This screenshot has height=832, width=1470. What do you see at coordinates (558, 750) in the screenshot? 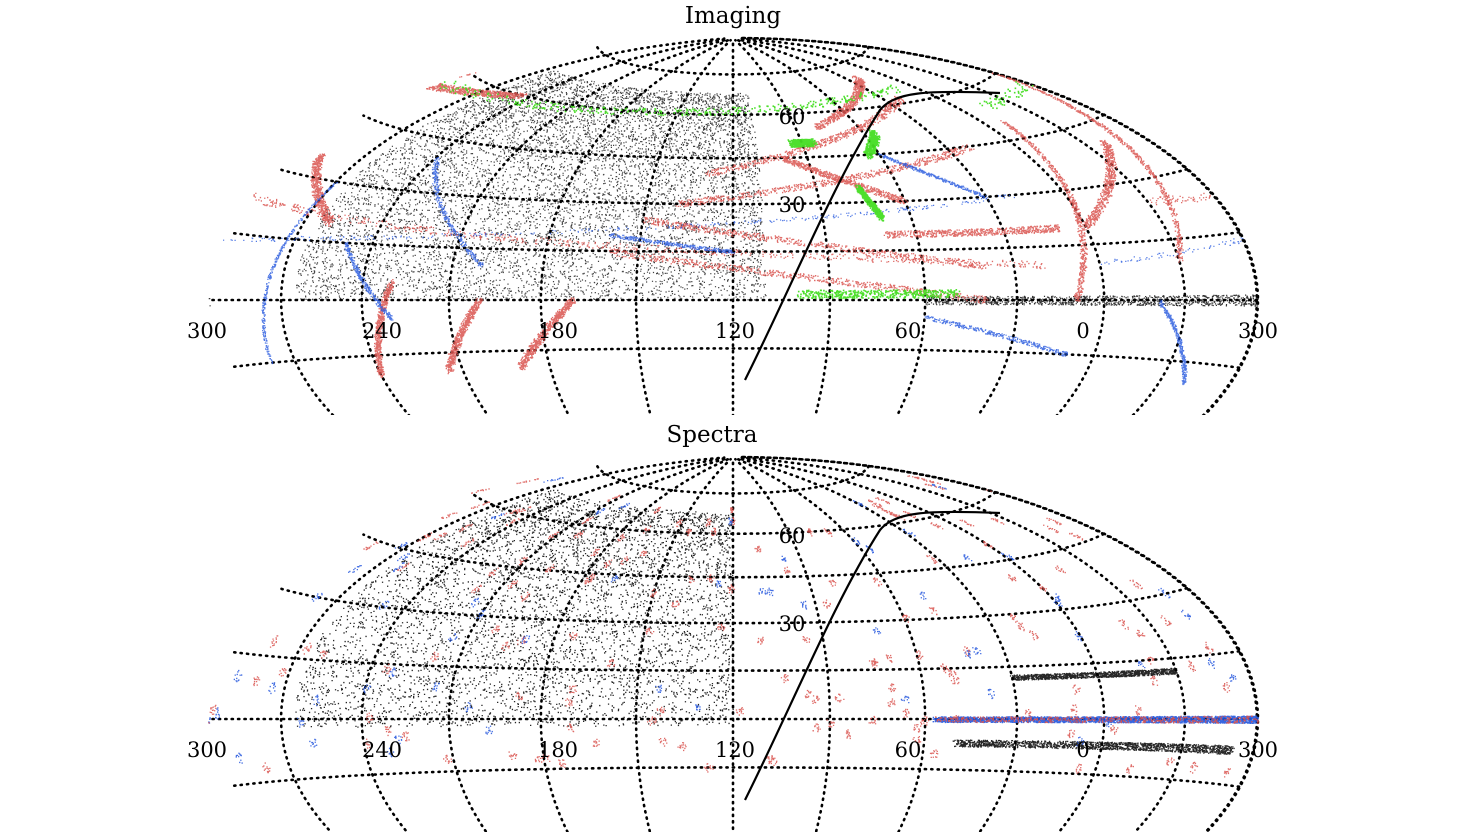
I see `spectra-ra-tick-180: 180` at bounding box center [558, 750].